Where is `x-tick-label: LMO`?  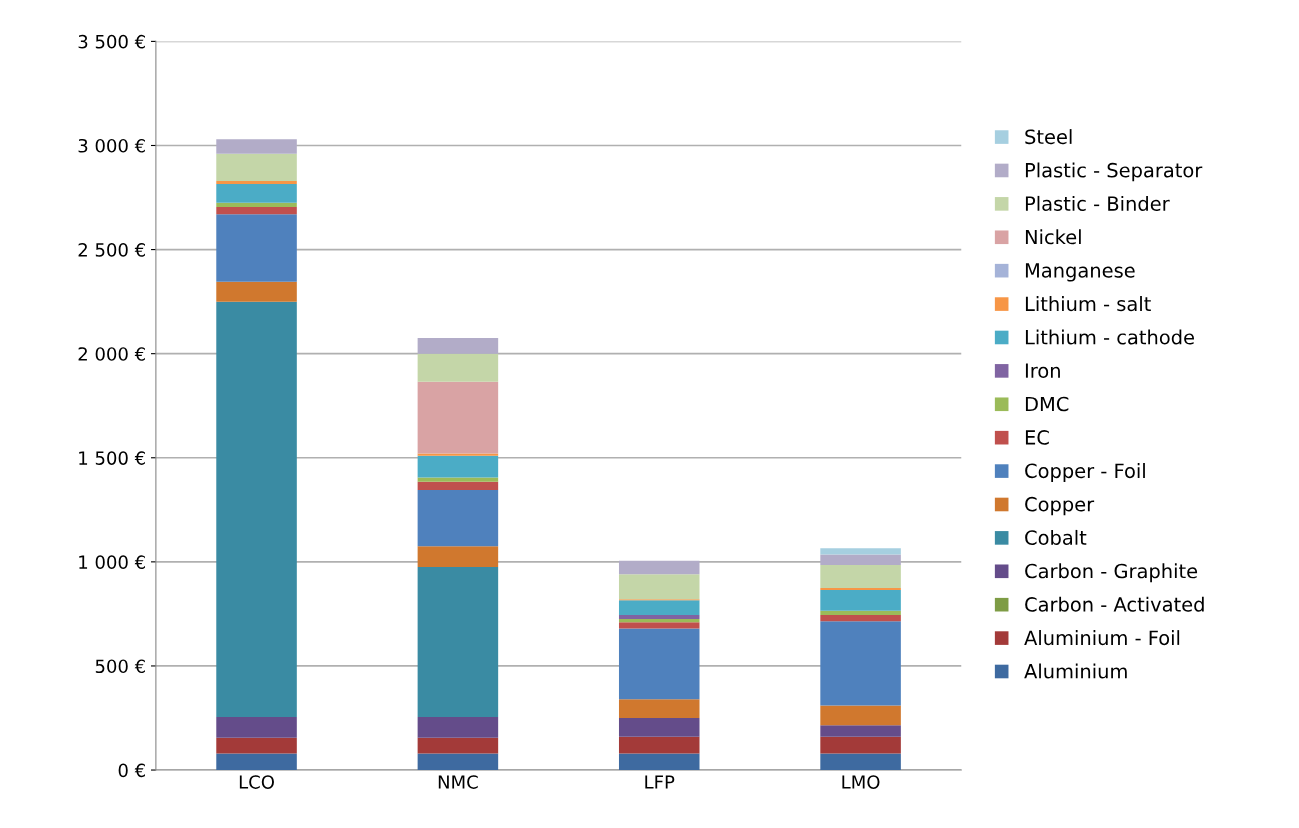
x-tick-label: LMO is located at coordinates (861, 782).